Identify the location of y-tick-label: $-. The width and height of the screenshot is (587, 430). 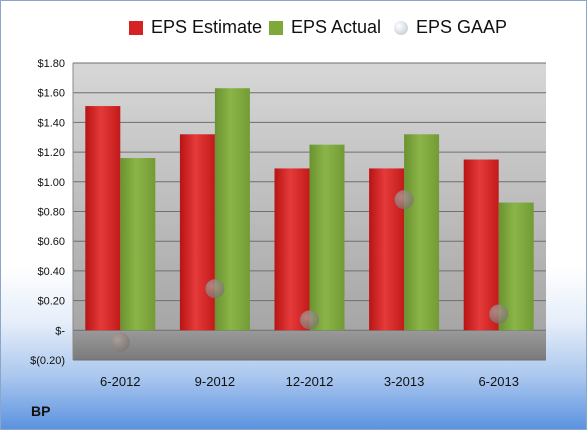
(60, 331).